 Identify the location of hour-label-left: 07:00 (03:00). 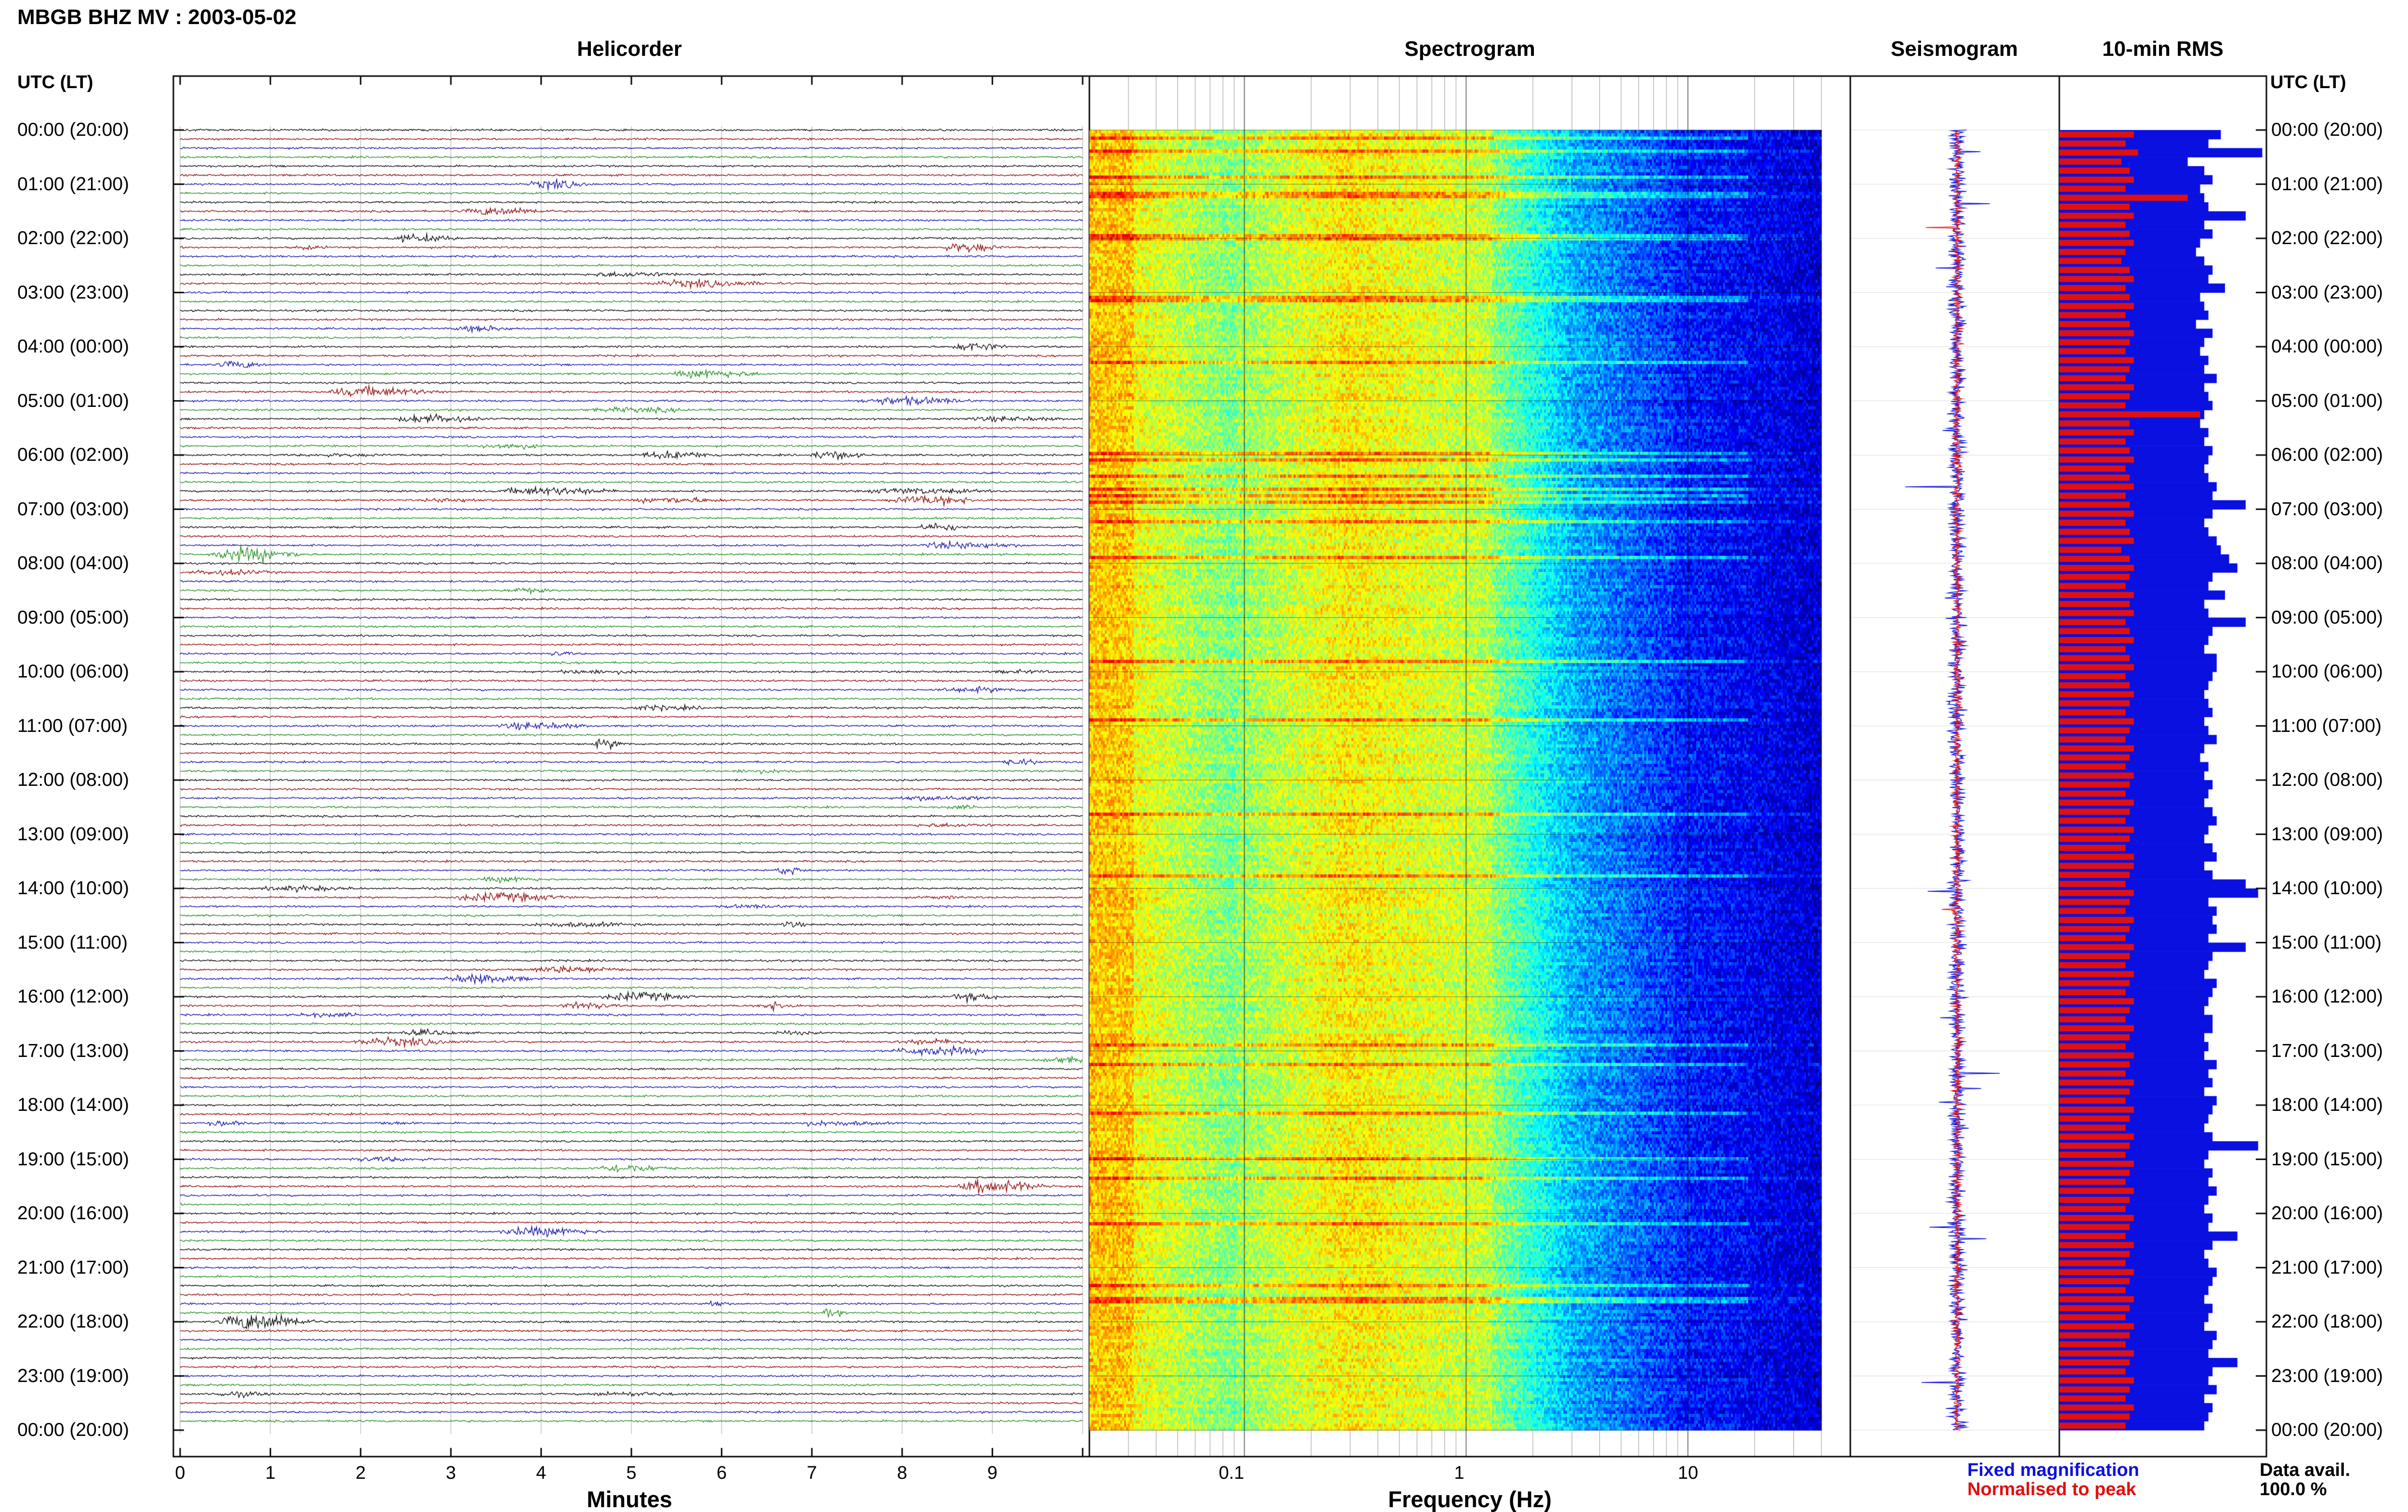
(73, 509).